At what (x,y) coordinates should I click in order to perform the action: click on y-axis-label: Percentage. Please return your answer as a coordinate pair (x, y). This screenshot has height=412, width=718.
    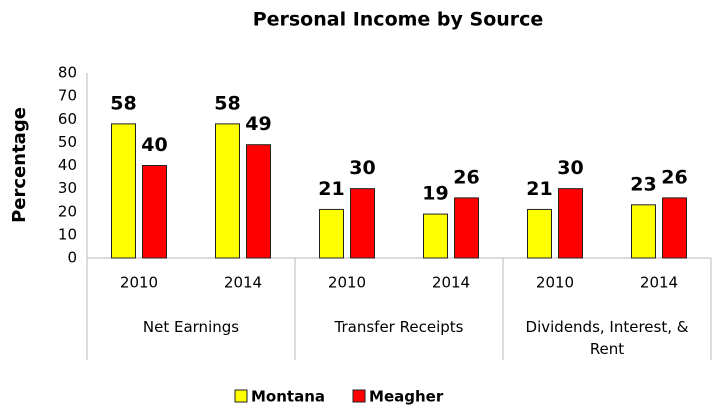
    Looking at the image, I should click on (19, 165).